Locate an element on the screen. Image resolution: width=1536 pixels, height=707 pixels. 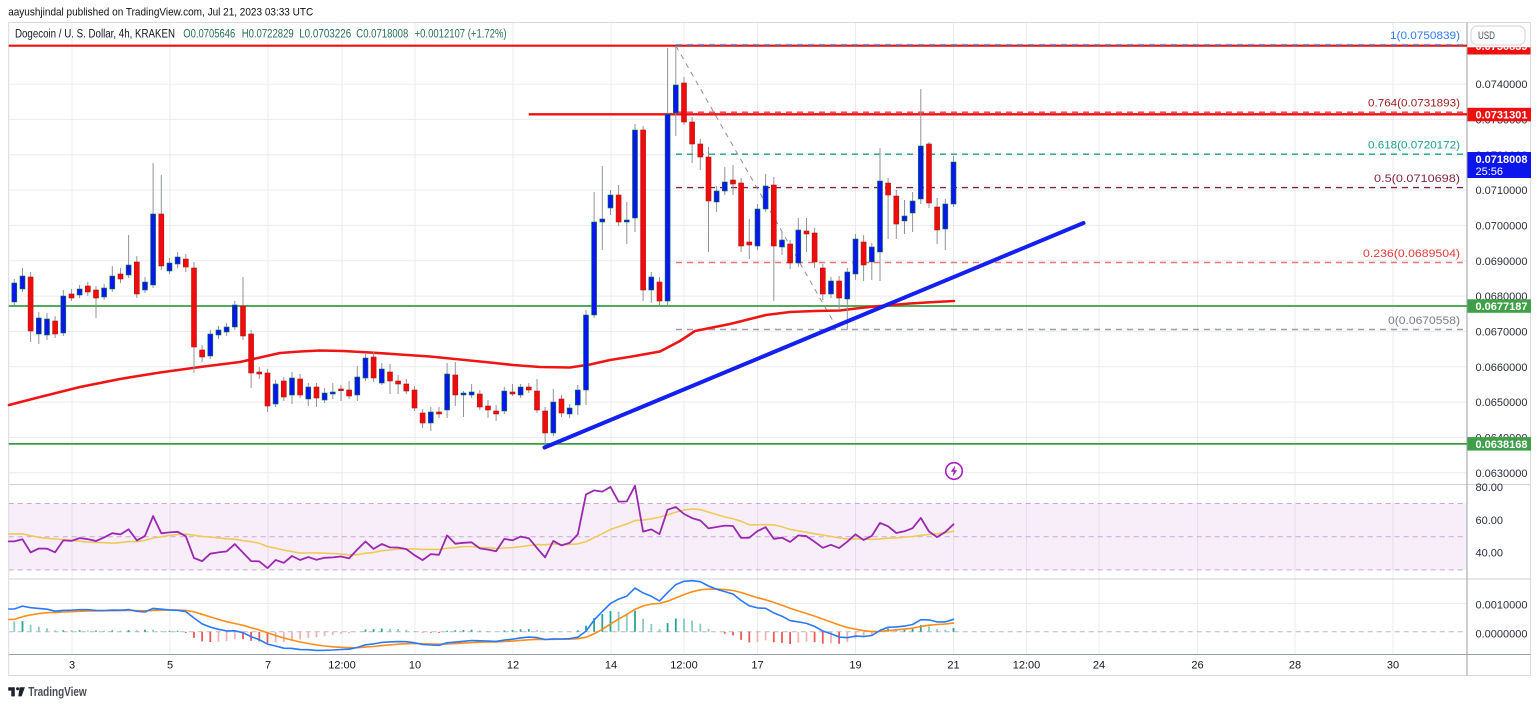
svg-text: 17 is located at coordinates (757, 666).